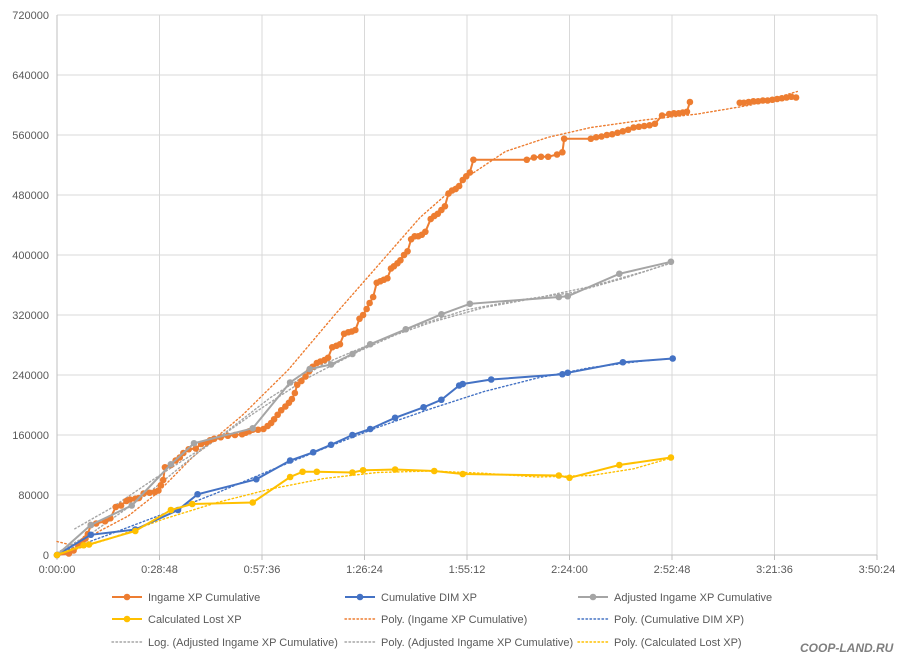 The width and height of the screenshot is (910, 660). I want to click on x-tick-label: 0:00:00, so click(57, 570).